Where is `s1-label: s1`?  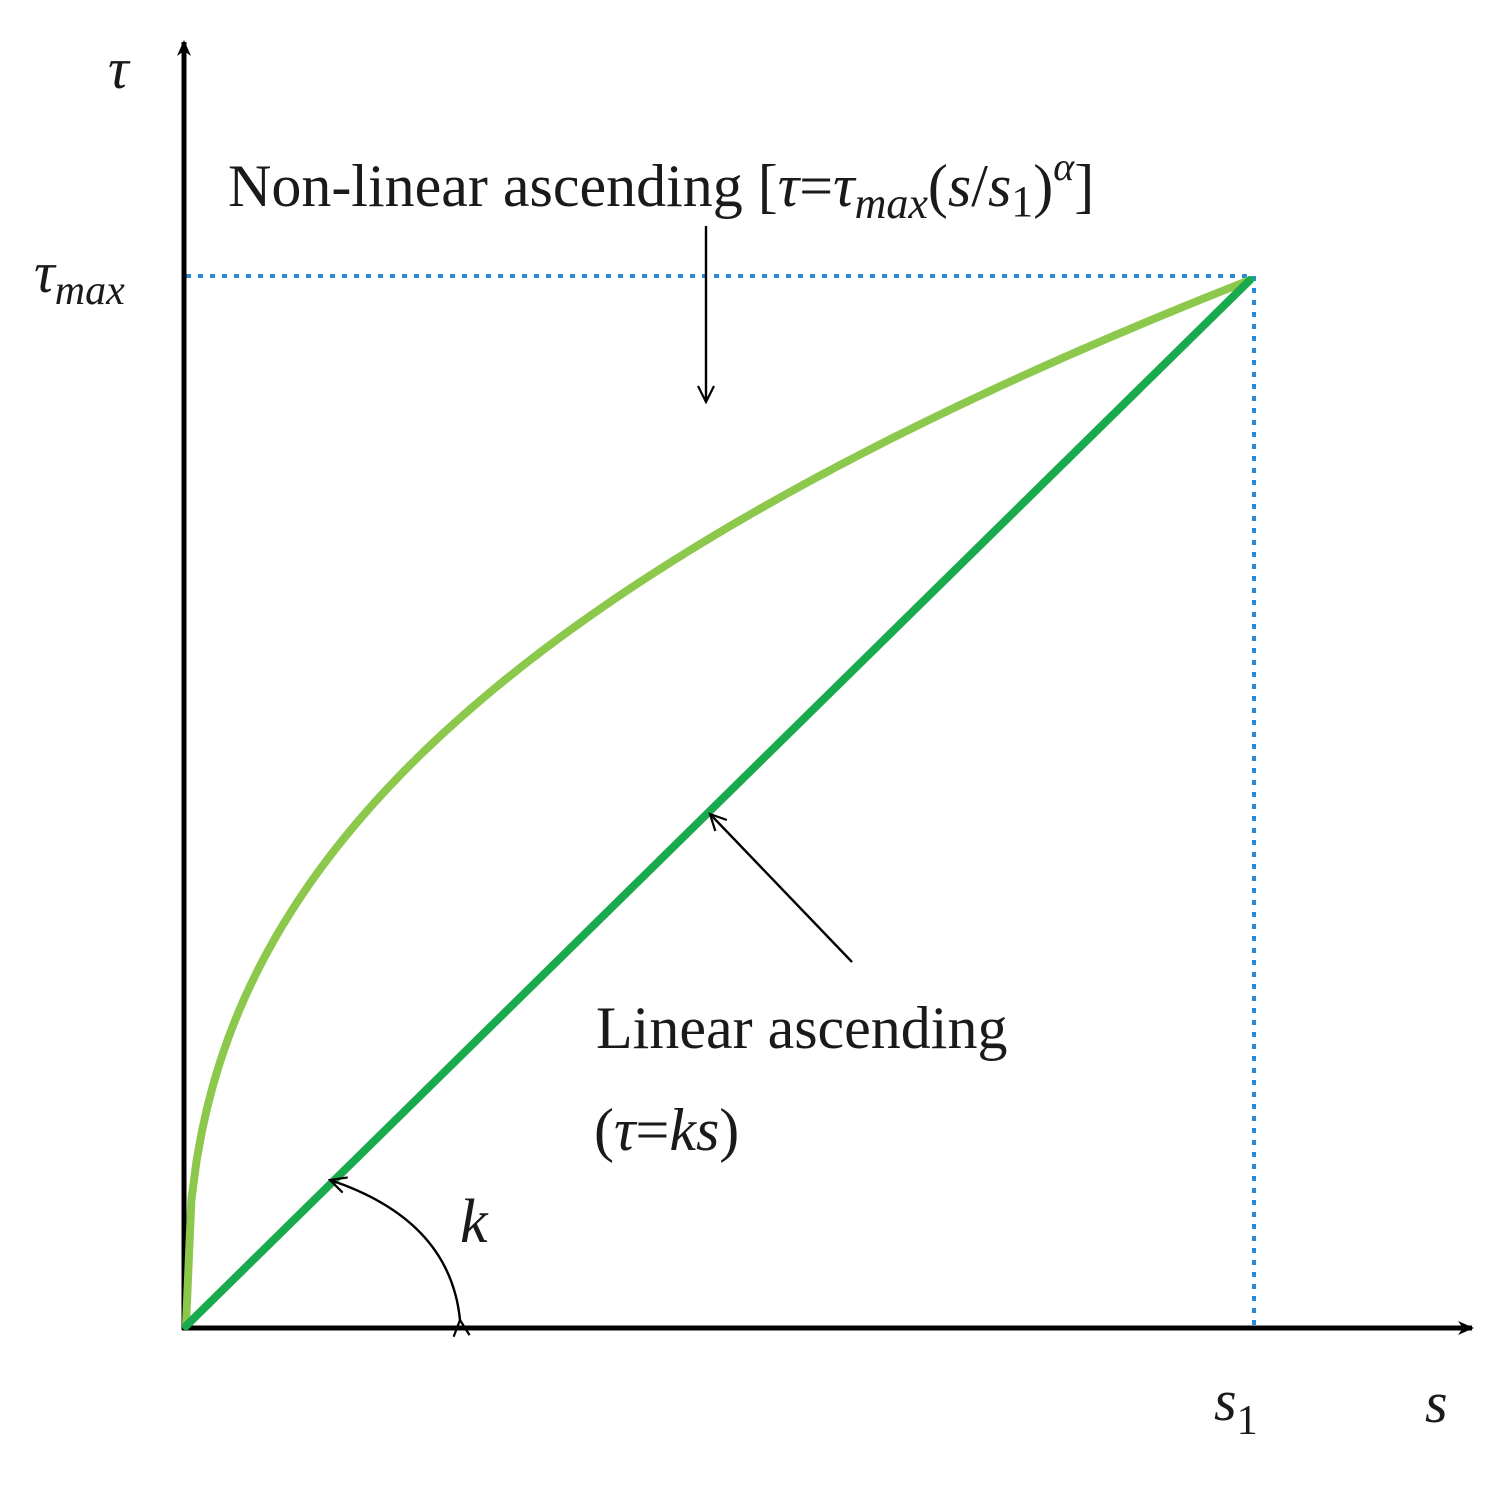
s1-label: s1 is located at coordinates (1236, 1406).